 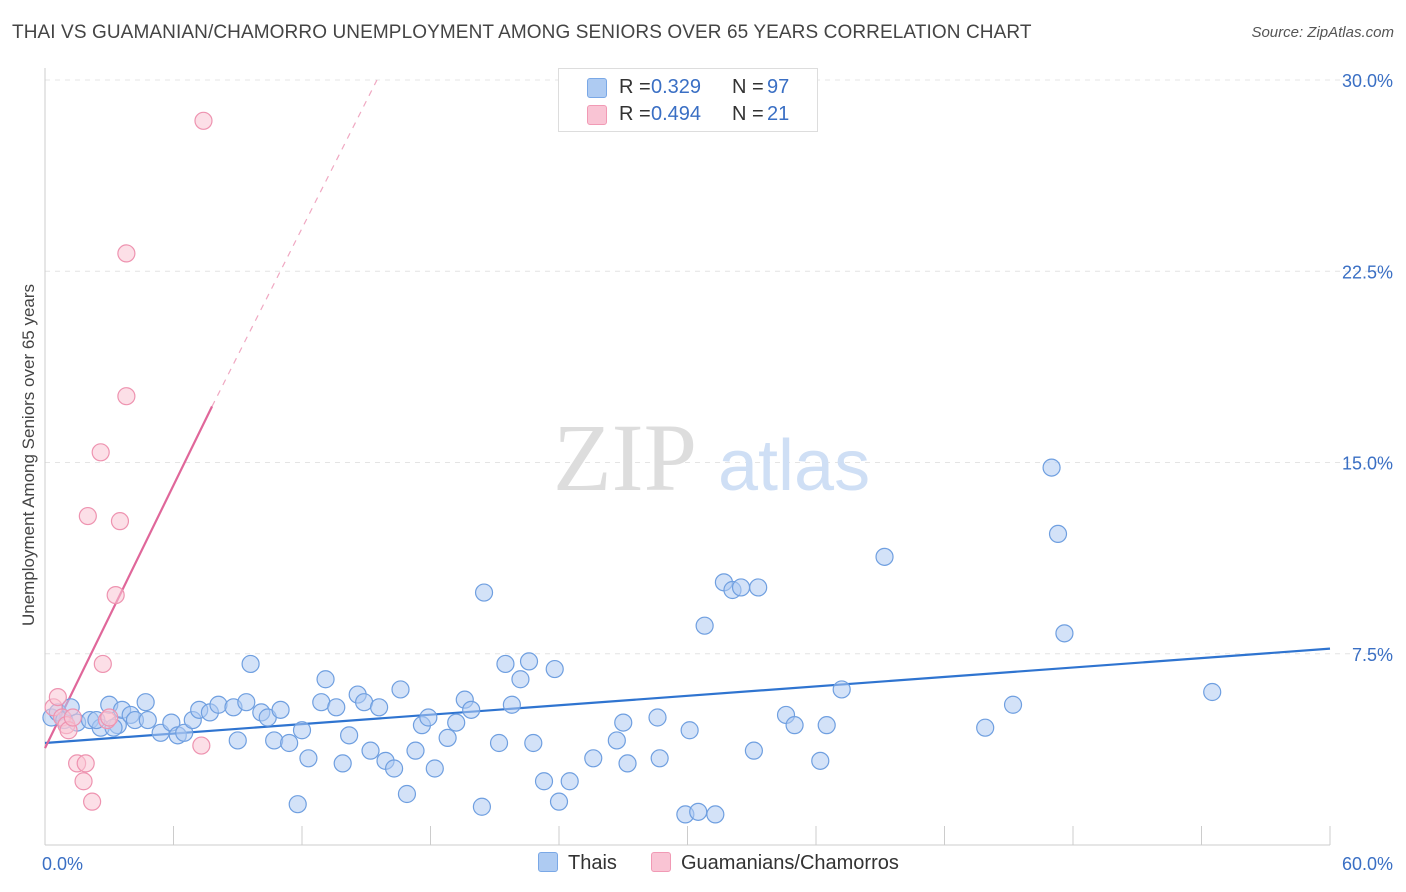 I want to click on legend-n-label: N =, so click(x=748, y=114).